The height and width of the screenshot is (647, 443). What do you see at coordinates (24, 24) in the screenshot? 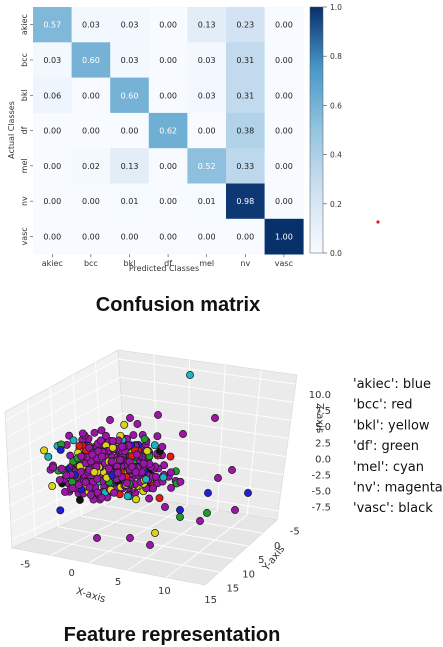
I see `y-tick-label: akiec` at bounding box center [24, 24].